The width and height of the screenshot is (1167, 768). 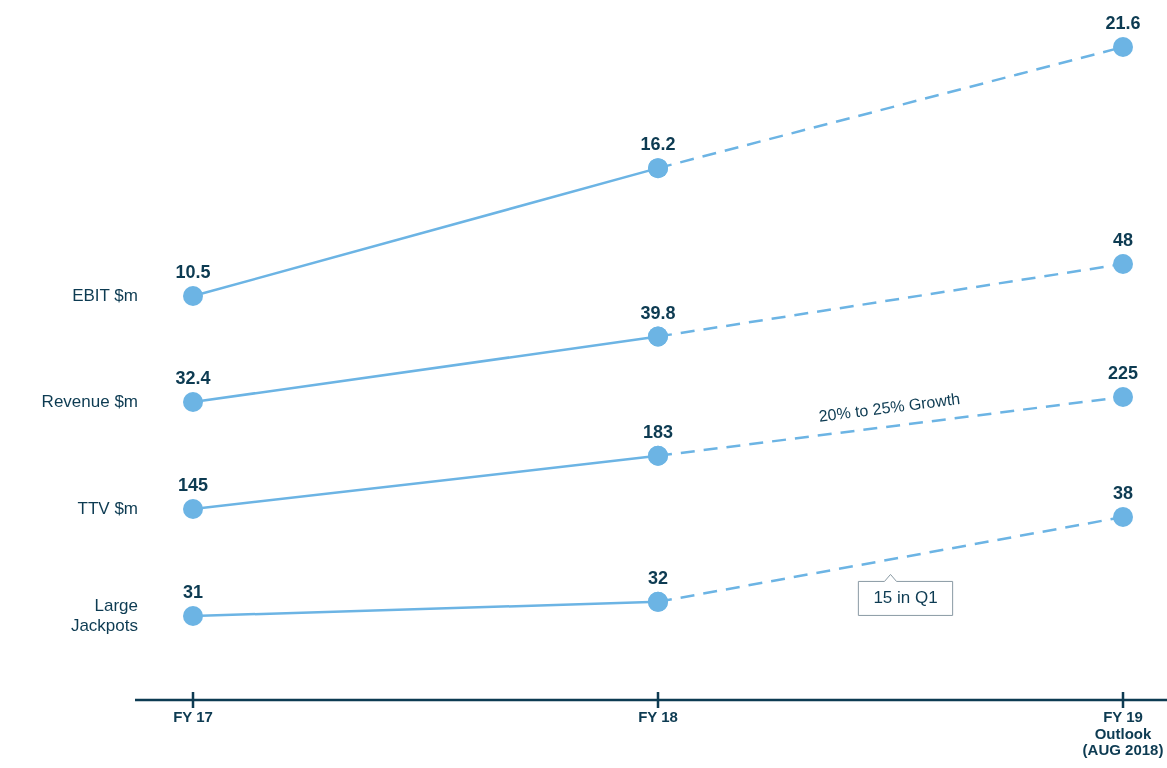 What do you see at coordinates (107, 508) in the screenshot?
I see `text: TTV $m` at bounding box center [107, 508].